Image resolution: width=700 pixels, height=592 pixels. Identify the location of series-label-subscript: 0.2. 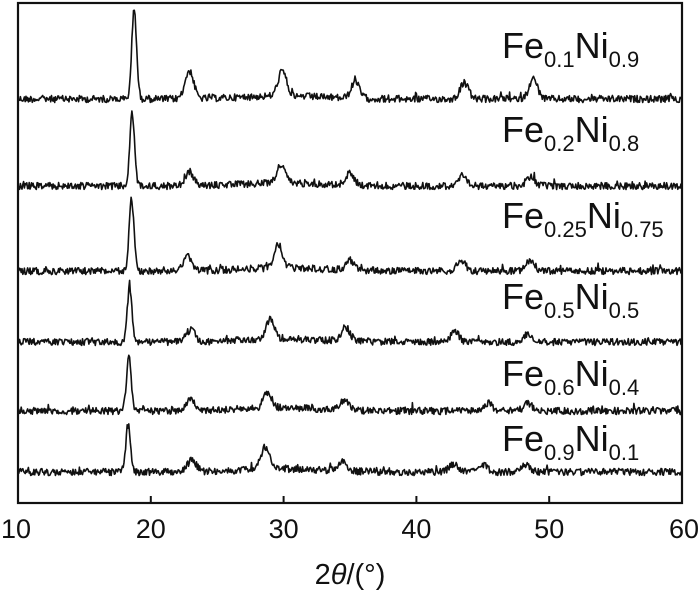
(559, 143).